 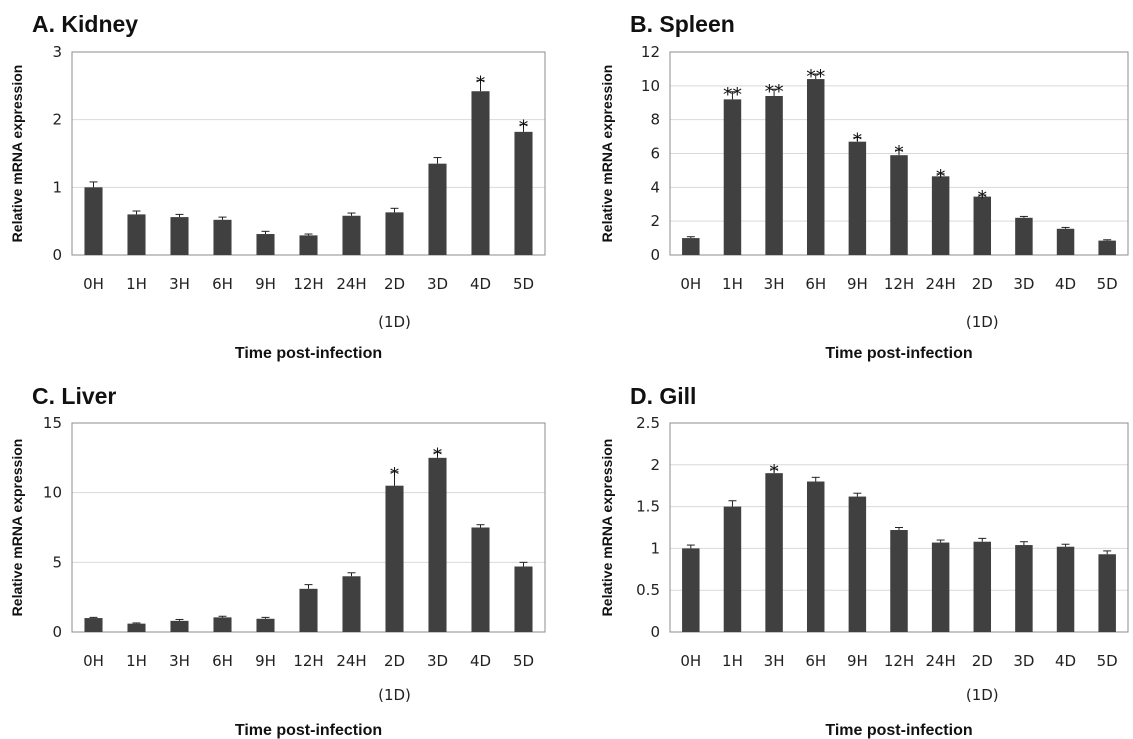 I want to click on y-tick-label: 15, so click(x=52, y=423).